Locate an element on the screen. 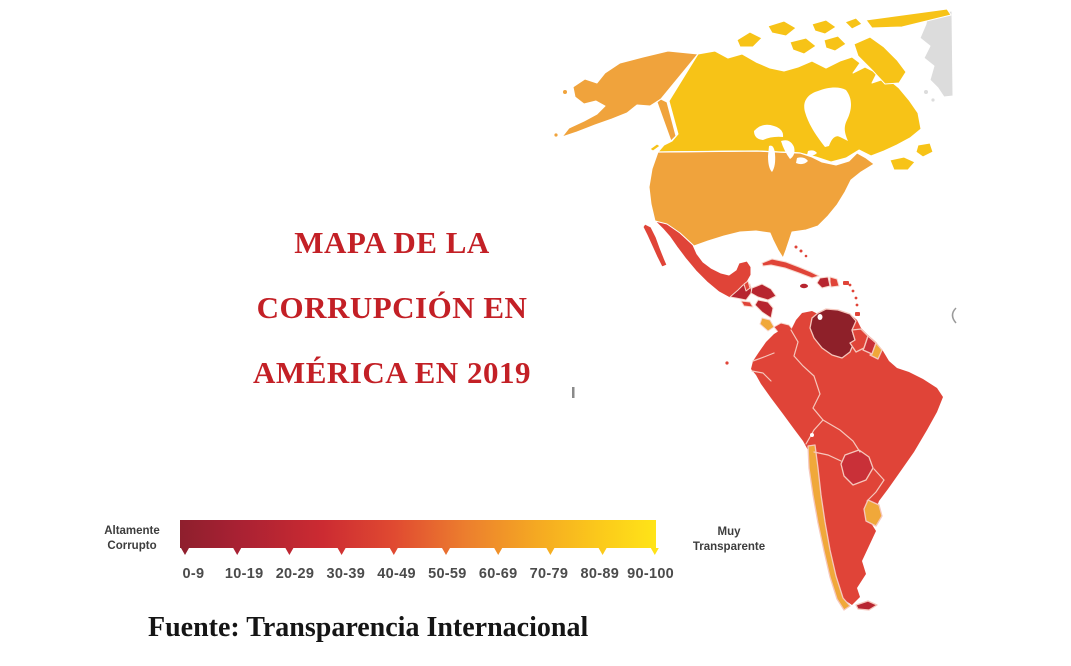  country-puerto-rico is located at coordinates (846, 283).